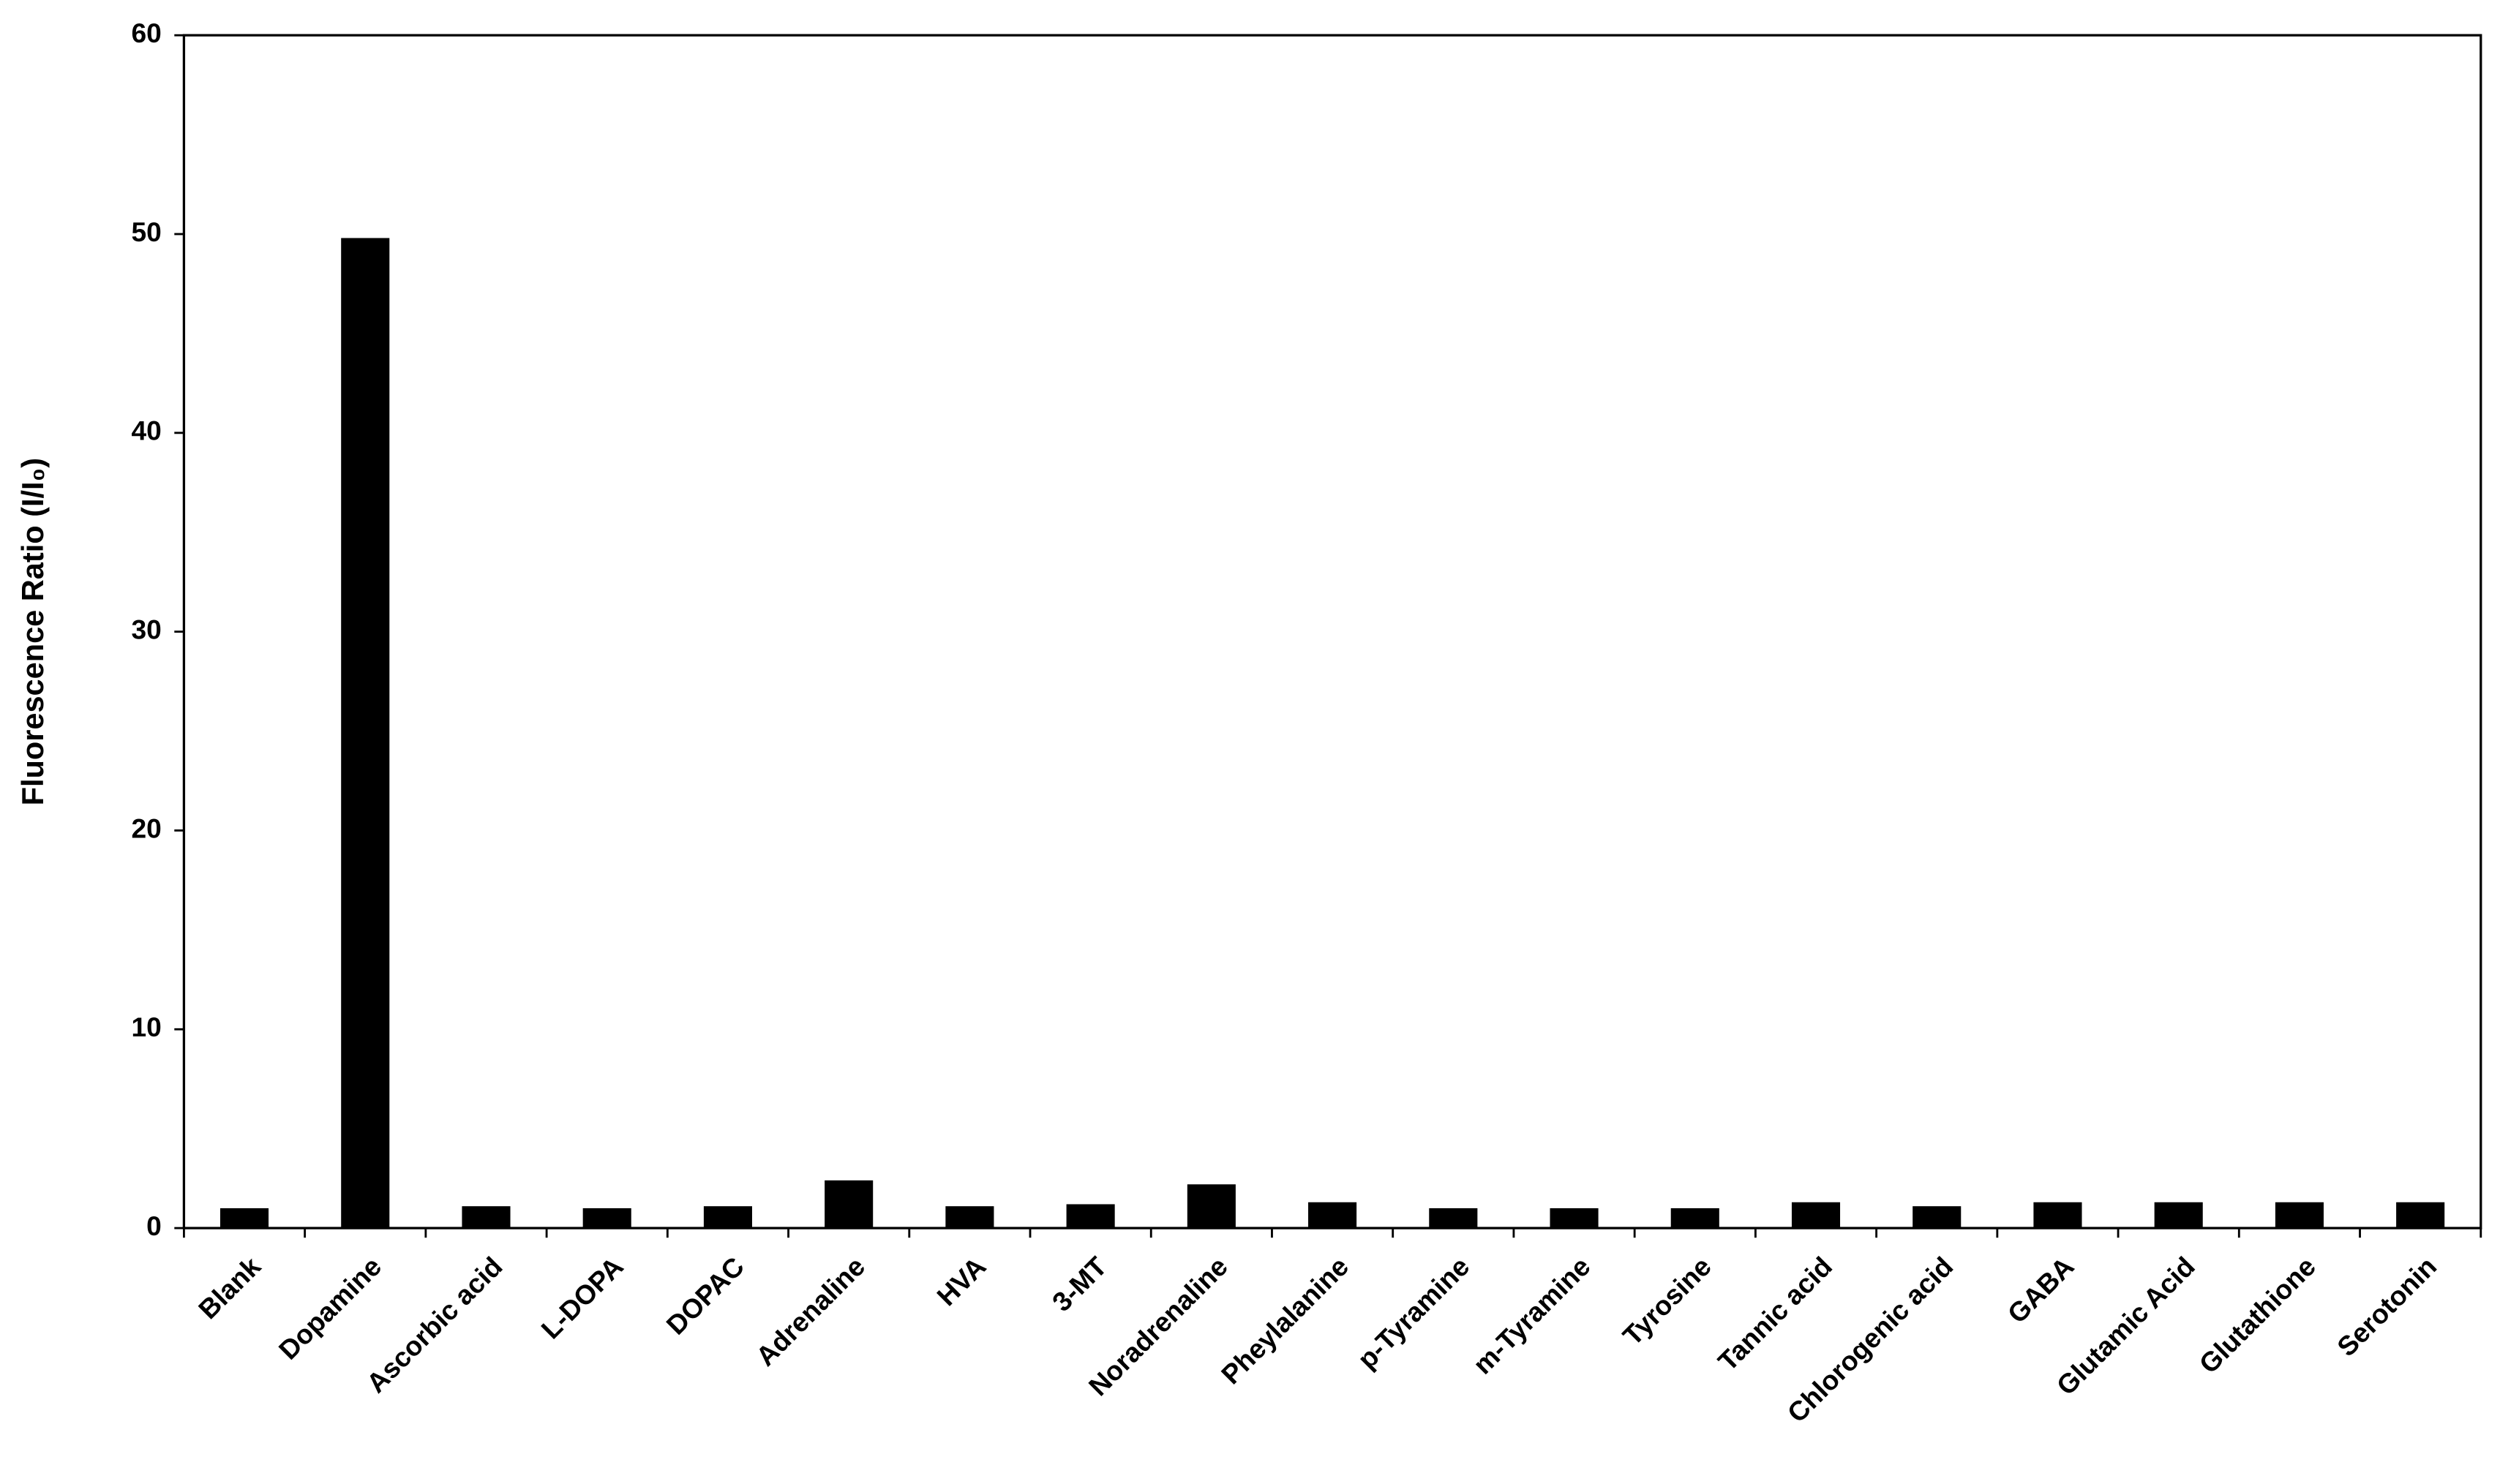  I want to click on x-tick-label: Pheylalanine, so click(1284, 1320).